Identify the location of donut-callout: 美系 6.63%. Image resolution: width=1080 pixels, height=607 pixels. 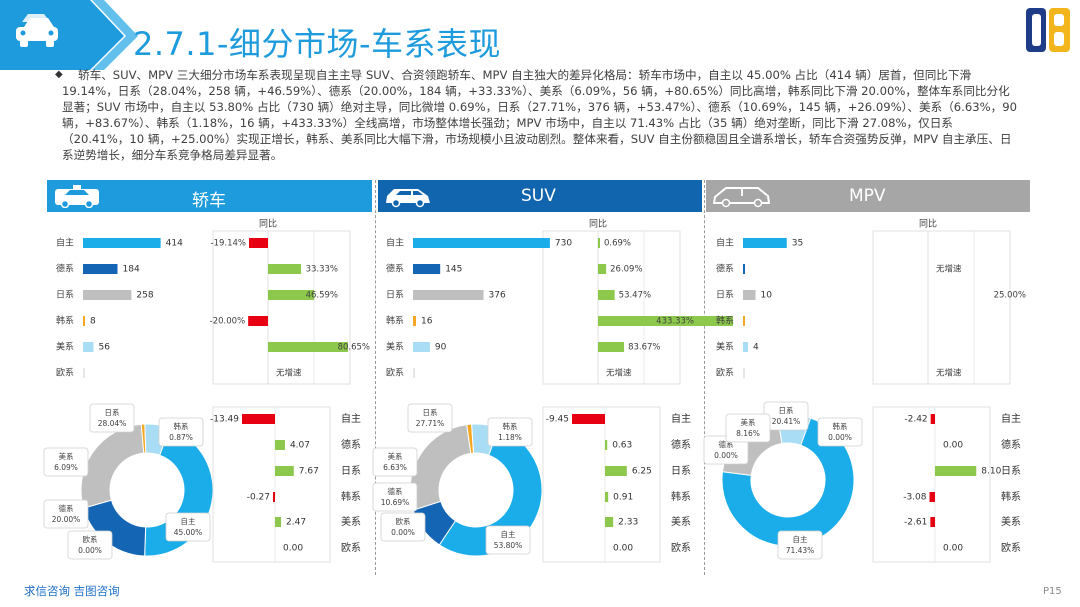
(395, 462).